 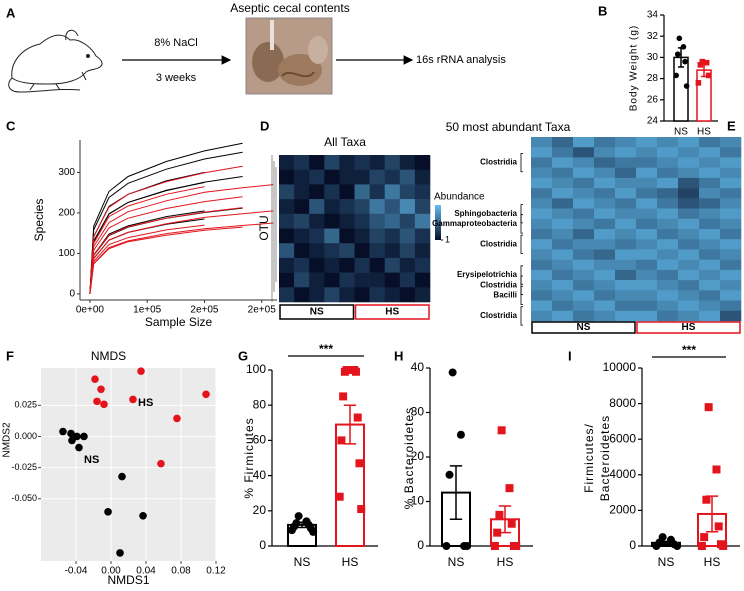 I want to click on y-tick-label: 0, so click(x=262, y=545).